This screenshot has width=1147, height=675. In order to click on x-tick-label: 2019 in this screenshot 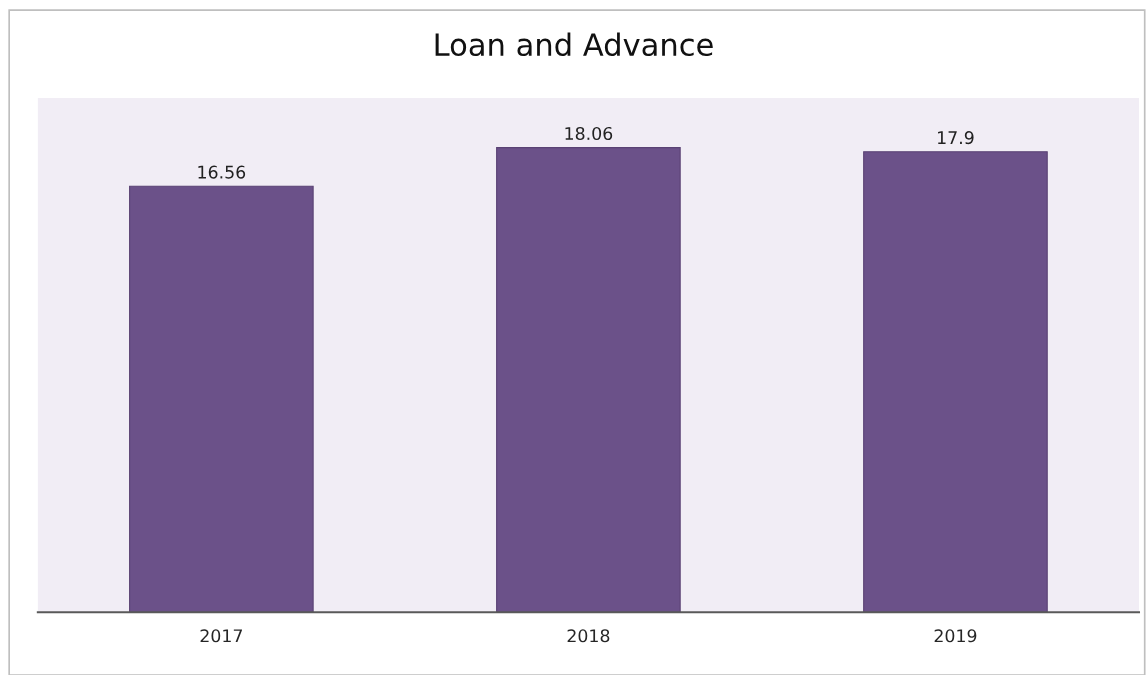, I will do `click(955, 636)`.